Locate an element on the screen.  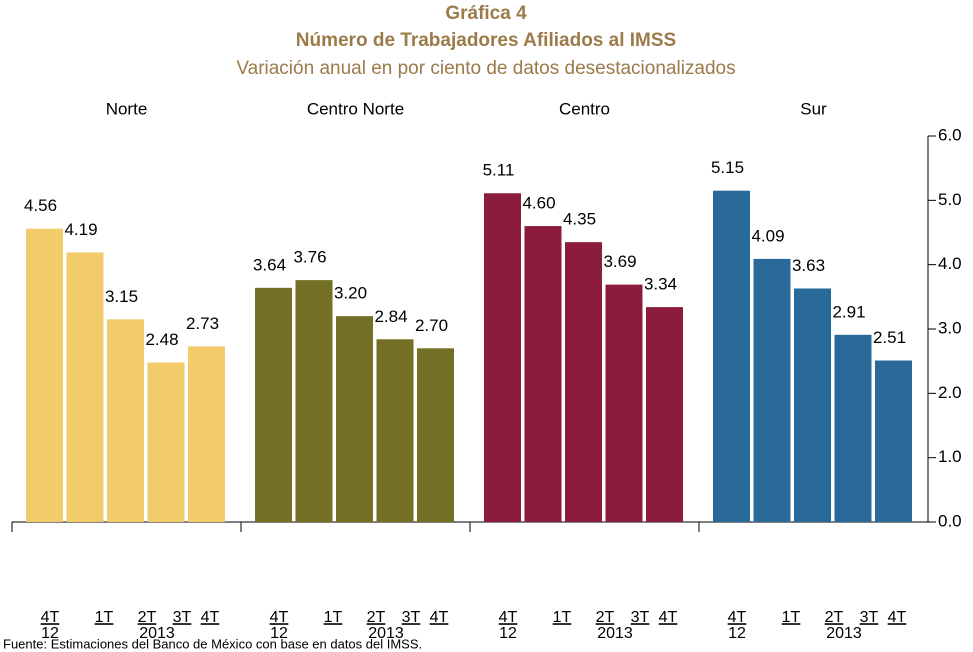
value-label: 2.70 is located at coordinates (431, 325).